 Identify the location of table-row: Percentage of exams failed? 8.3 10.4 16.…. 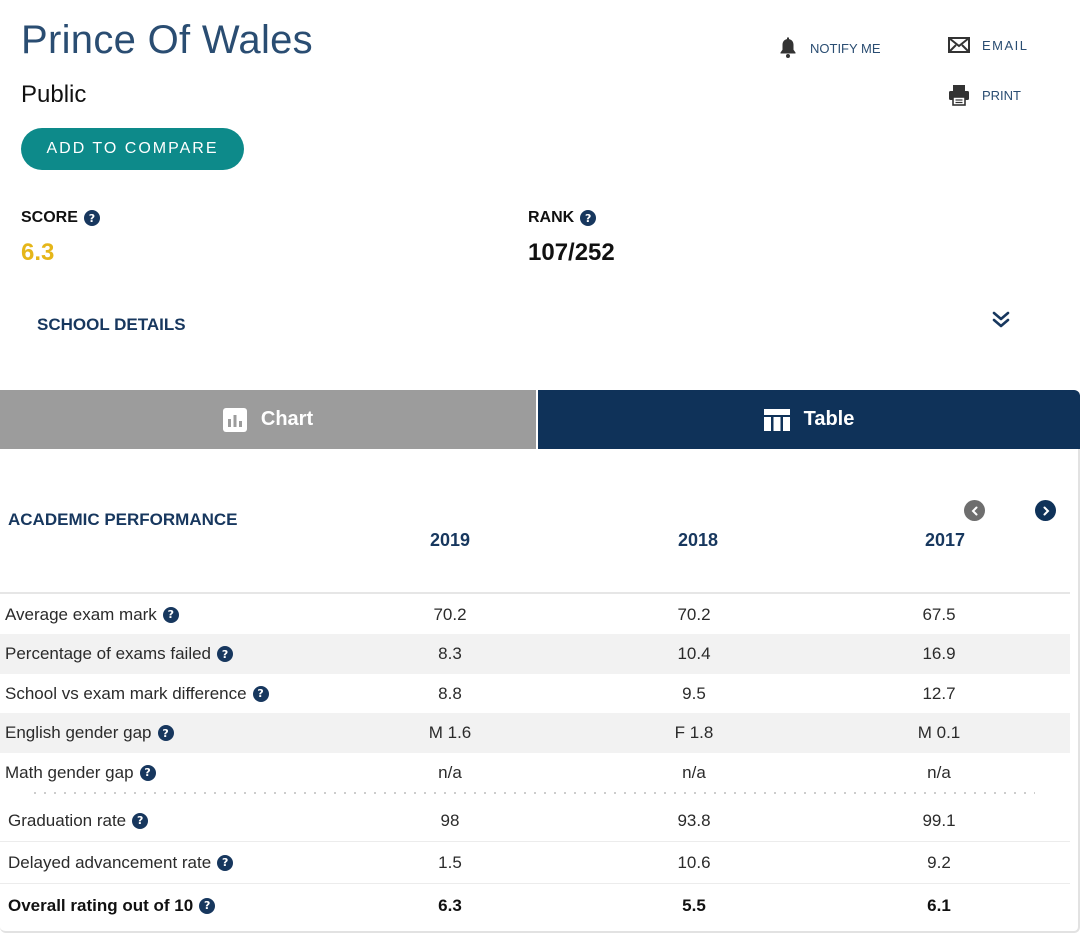
(535, 654).